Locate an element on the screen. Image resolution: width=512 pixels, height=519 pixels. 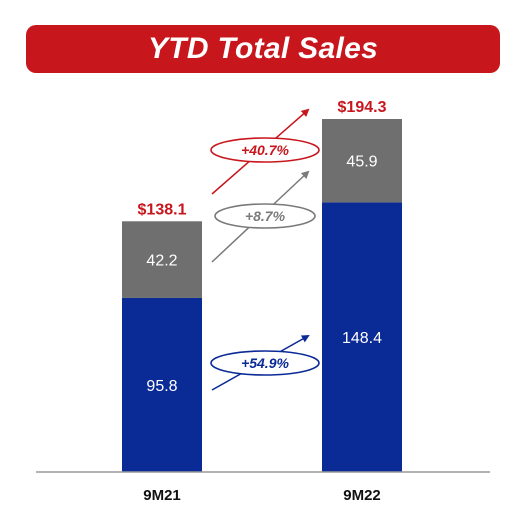
category-label-9M21: 9M21 is located at coordinates (162, 495).